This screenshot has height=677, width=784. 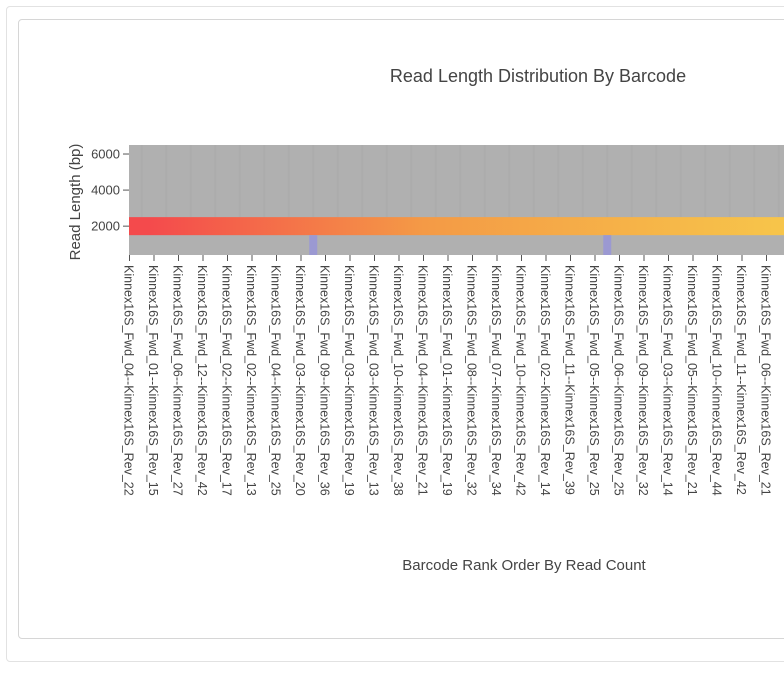 I want to click on x-tick-label: Kinnex16S_Fwd_07--Kinnex16S_Rev_34, so click(x=496, y=380).